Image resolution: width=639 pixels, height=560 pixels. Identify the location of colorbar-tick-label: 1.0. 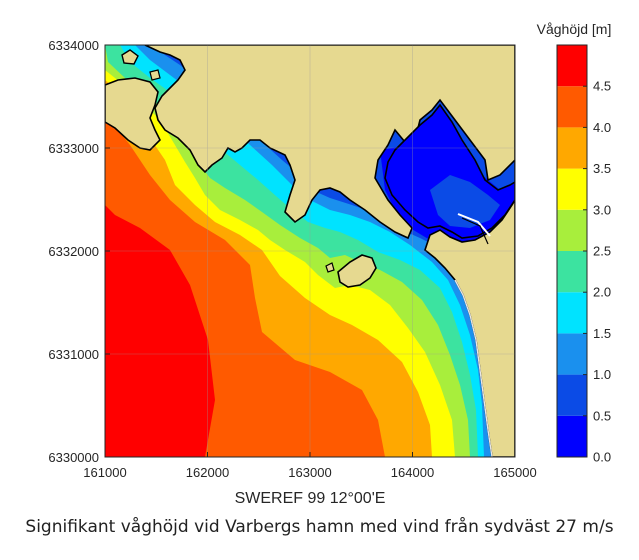
(602, 374).